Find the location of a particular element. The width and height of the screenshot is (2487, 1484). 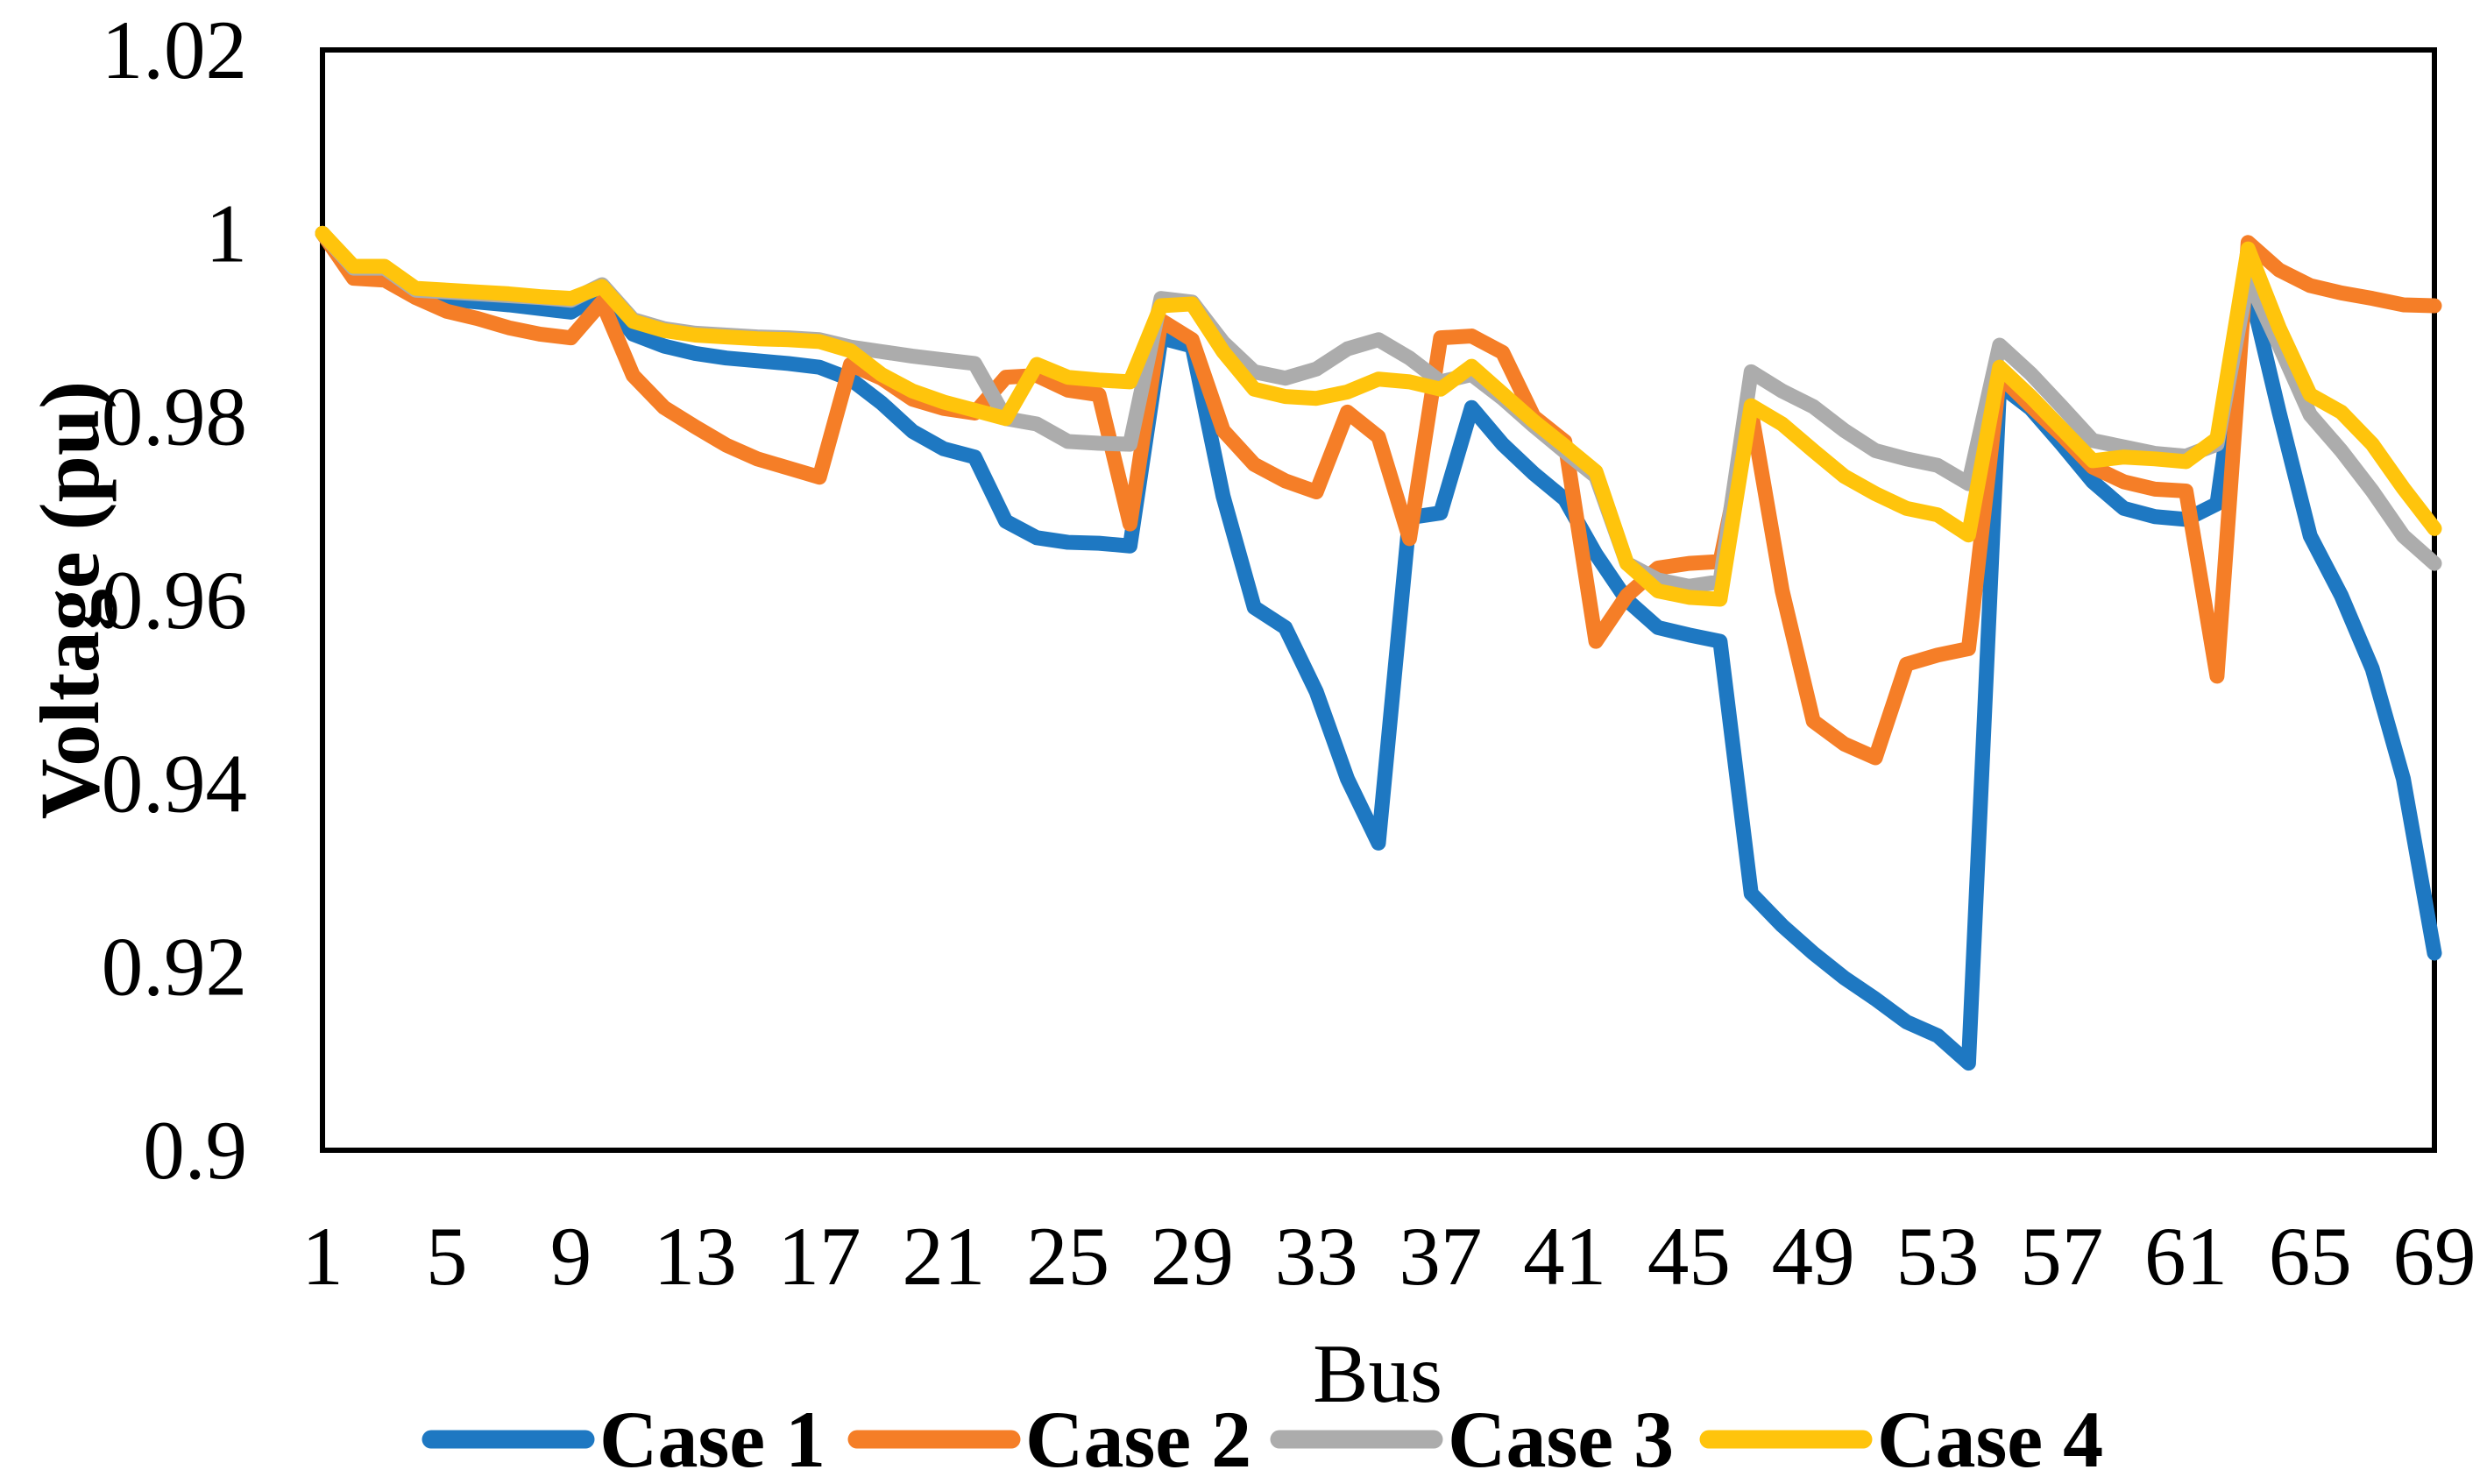

x-tick-label: 57 is located at coordinates (2061, 1256).